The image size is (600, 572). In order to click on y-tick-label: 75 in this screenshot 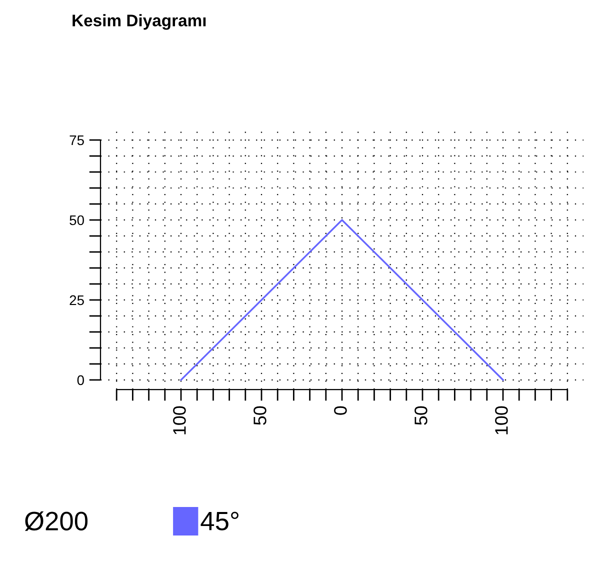, I will do `click(77, 140)`.